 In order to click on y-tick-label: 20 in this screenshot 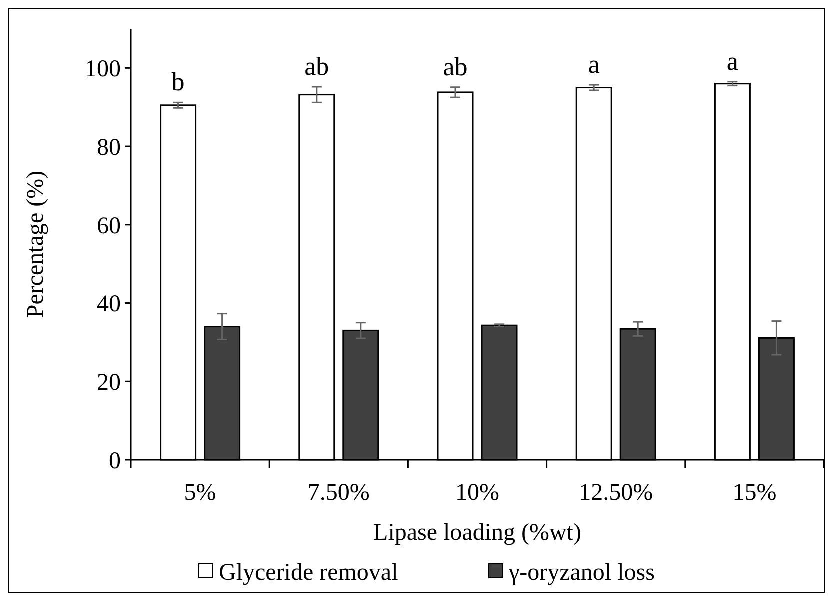, I will do `click(109, 383)`.